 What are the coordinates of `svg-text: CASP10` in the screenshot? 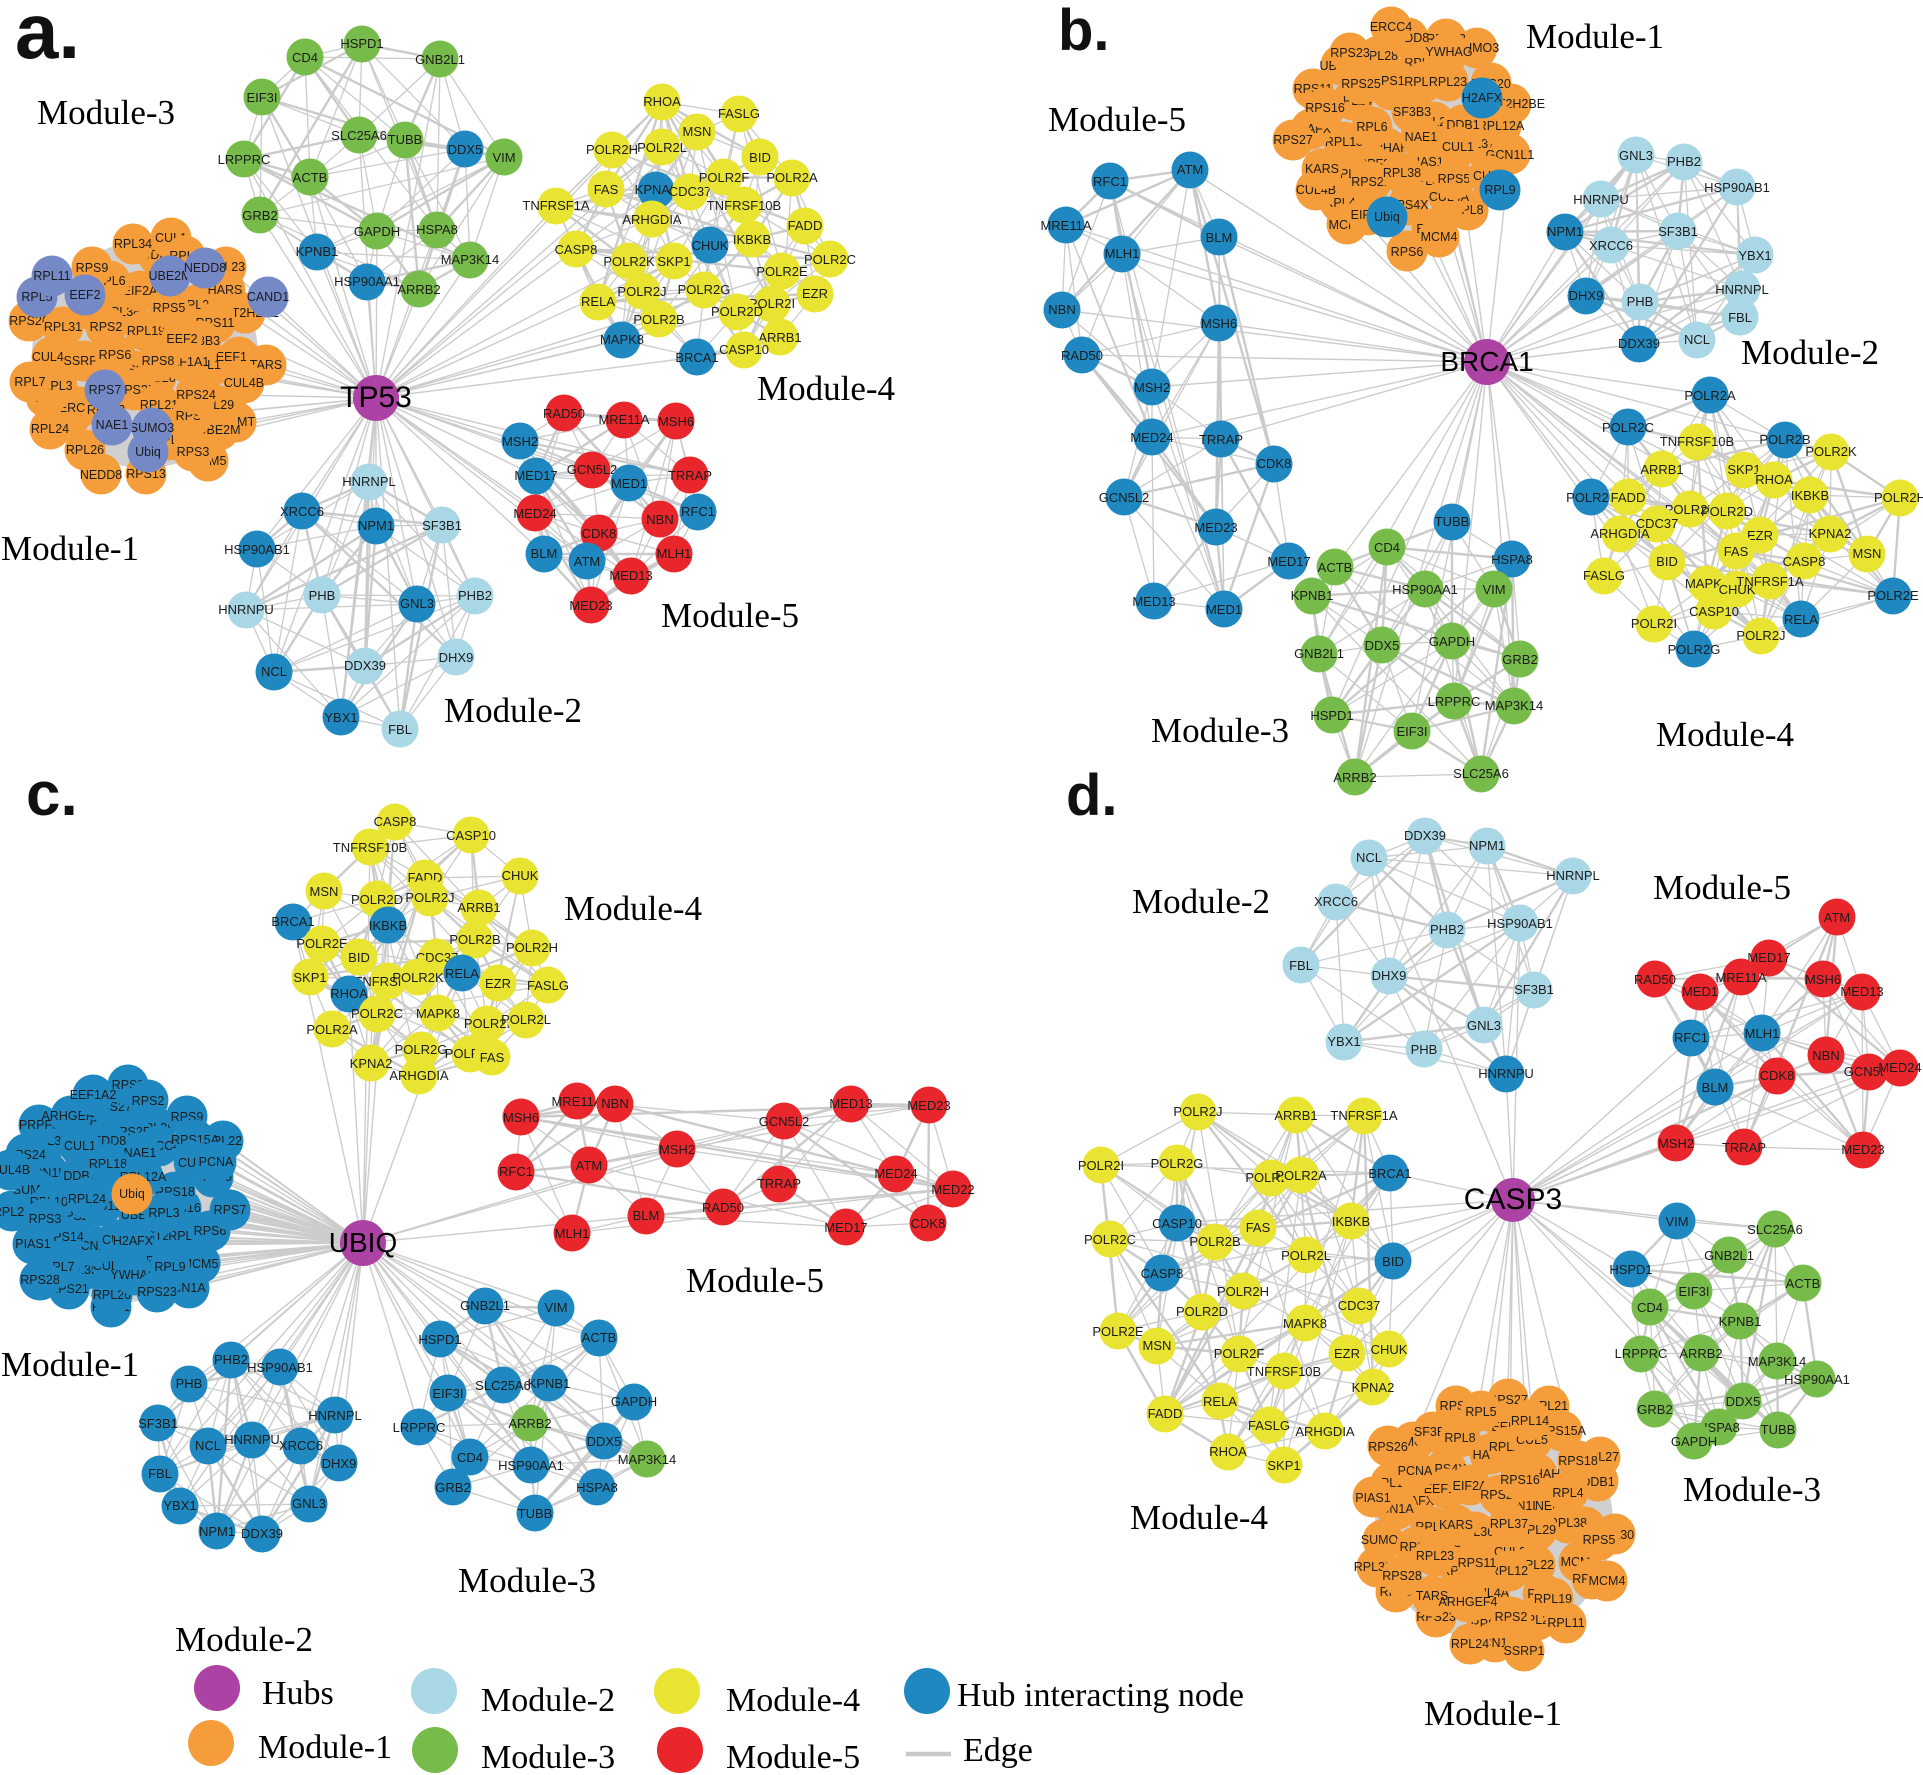 It's located at (744, 349).